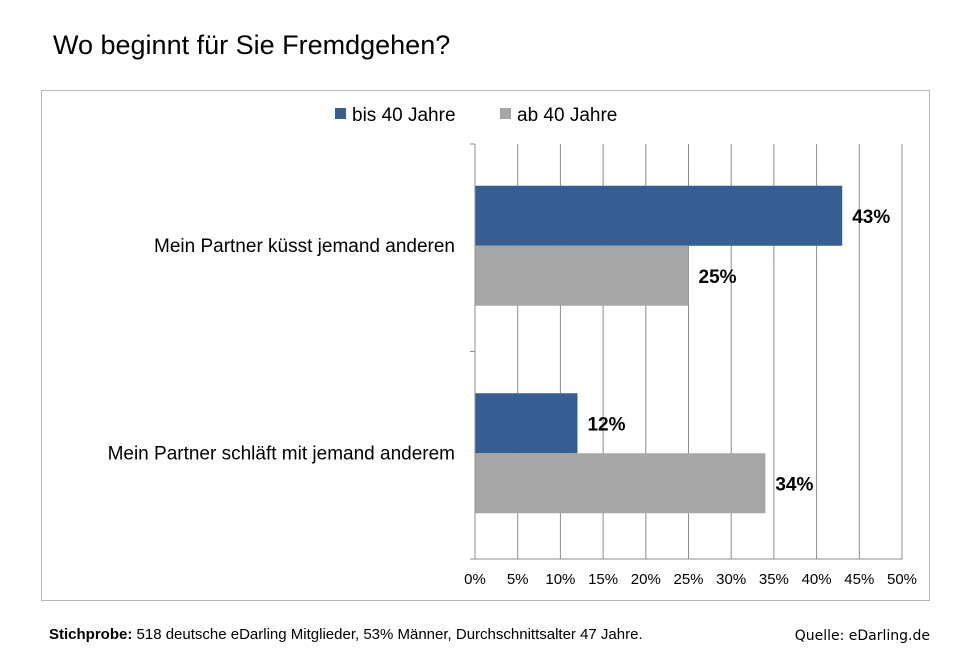  What do you see at coordinates (476, 115) in the screenshot?
I see `chart-legend: bis 40 Jahre ab 40 Jahre` at bounding box center [476, 115].